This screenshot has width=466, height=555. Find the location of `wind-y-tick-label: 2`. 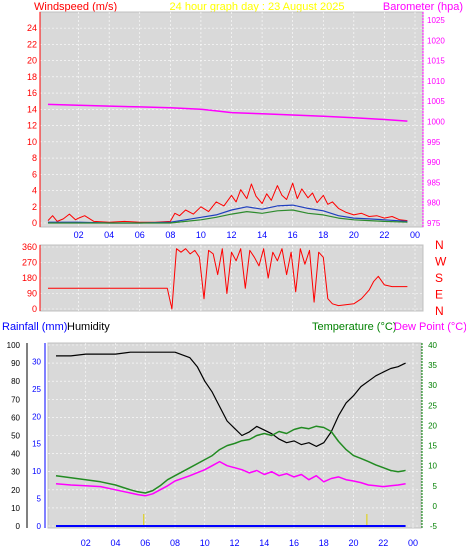

wind-y-tick-label: 2 is located at coordinates (34, 207).